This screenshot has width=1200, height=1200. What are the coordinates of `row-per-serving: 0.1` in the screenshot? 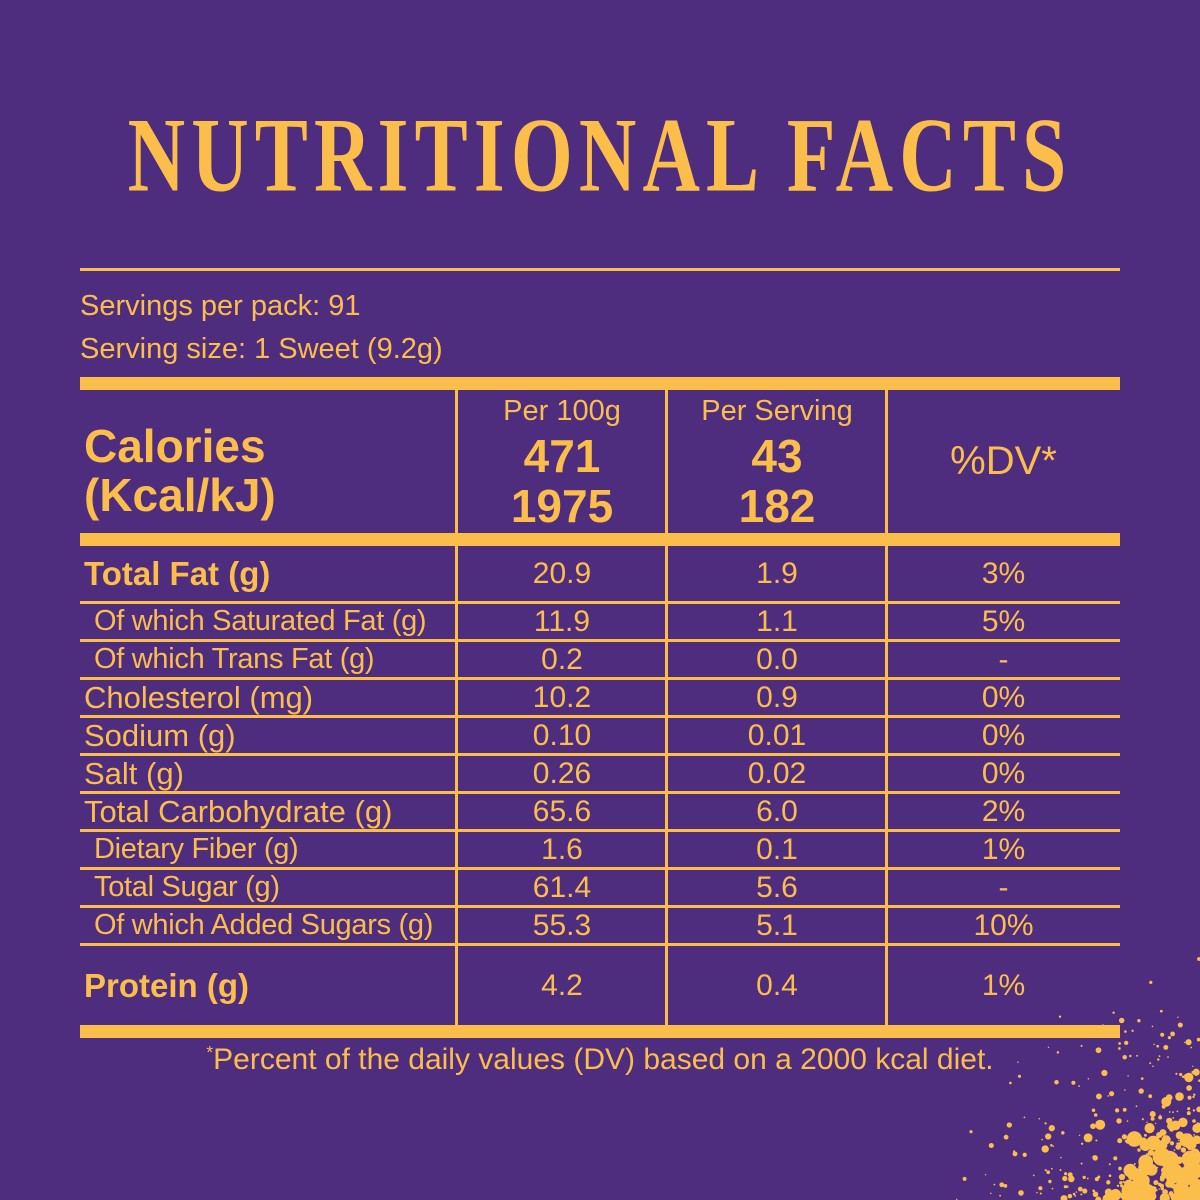 It's located at (777, 849).